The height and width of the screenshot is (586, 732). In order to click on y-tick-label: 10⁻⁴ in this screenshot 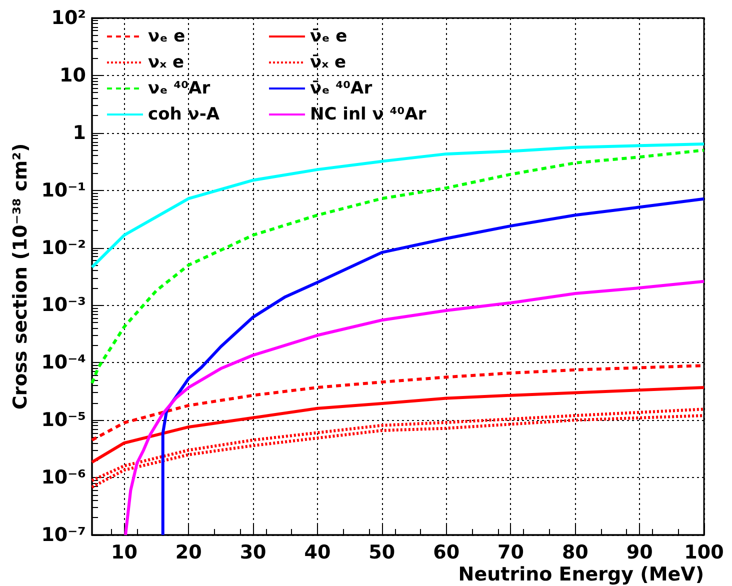, I will do `click(63, 363)`.